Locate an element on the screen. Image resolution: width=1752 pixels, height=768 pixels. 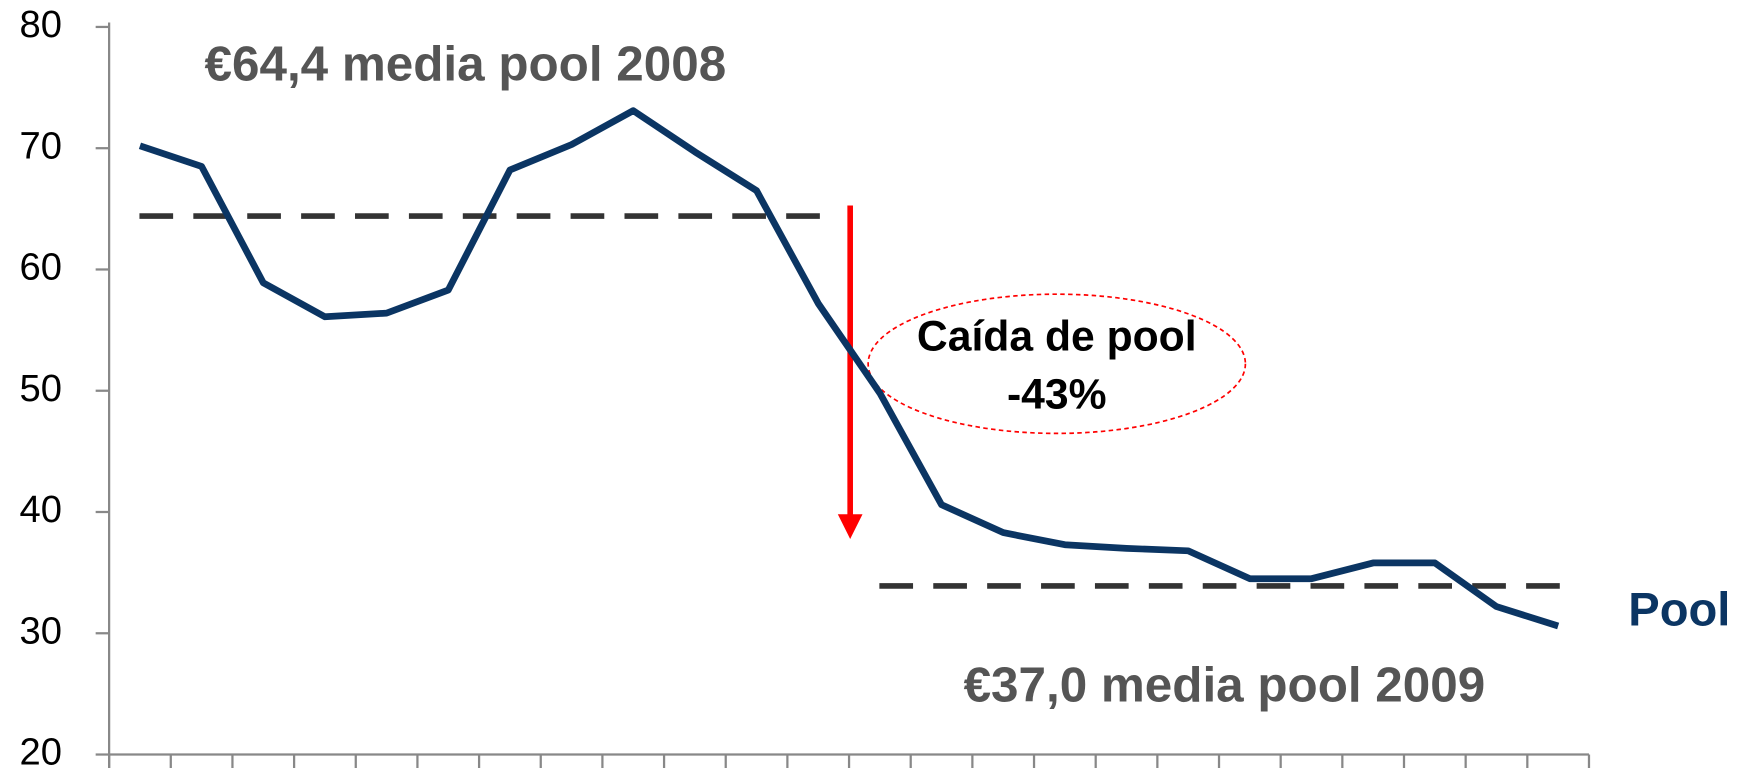
y-tick-label: 20 is located at coordinates (41, 749).